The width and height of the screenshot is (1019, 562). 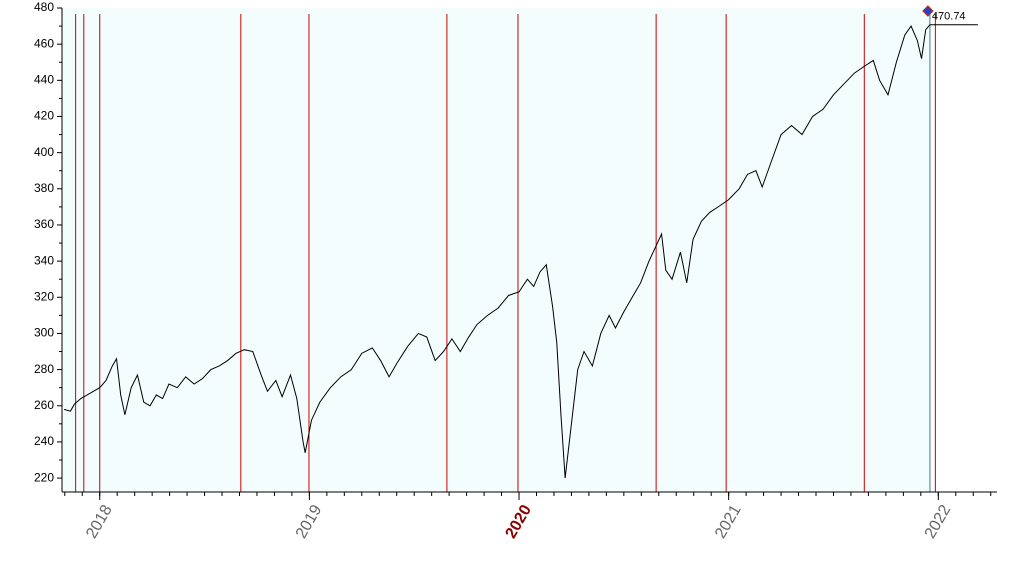 What do you see at coordinates (44, 441) in the screenshot?
I see `y-tick-label: 240` at bounding box center [44, 441].